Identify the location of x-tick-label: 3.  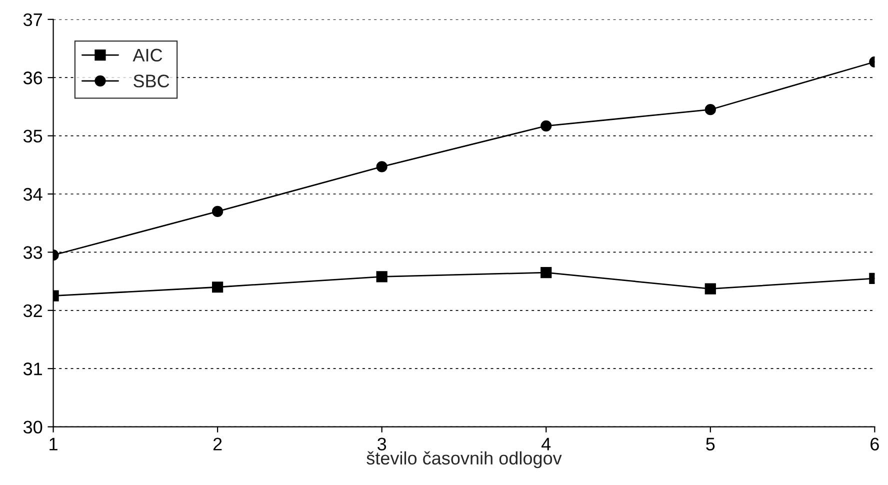
(382, 444).